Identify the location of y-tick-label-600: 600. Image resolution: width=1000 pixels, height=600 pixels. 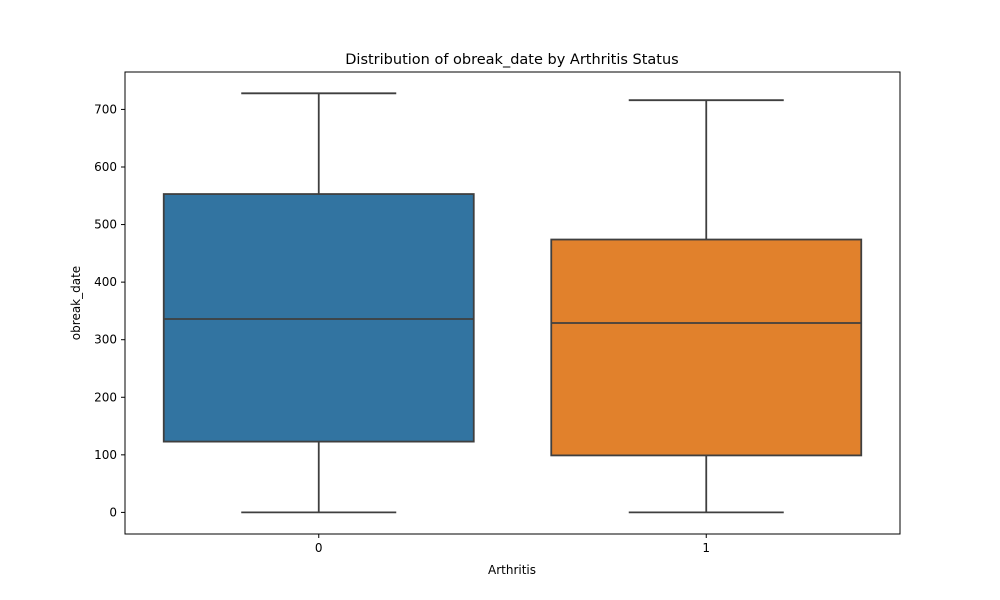
(105, 167).